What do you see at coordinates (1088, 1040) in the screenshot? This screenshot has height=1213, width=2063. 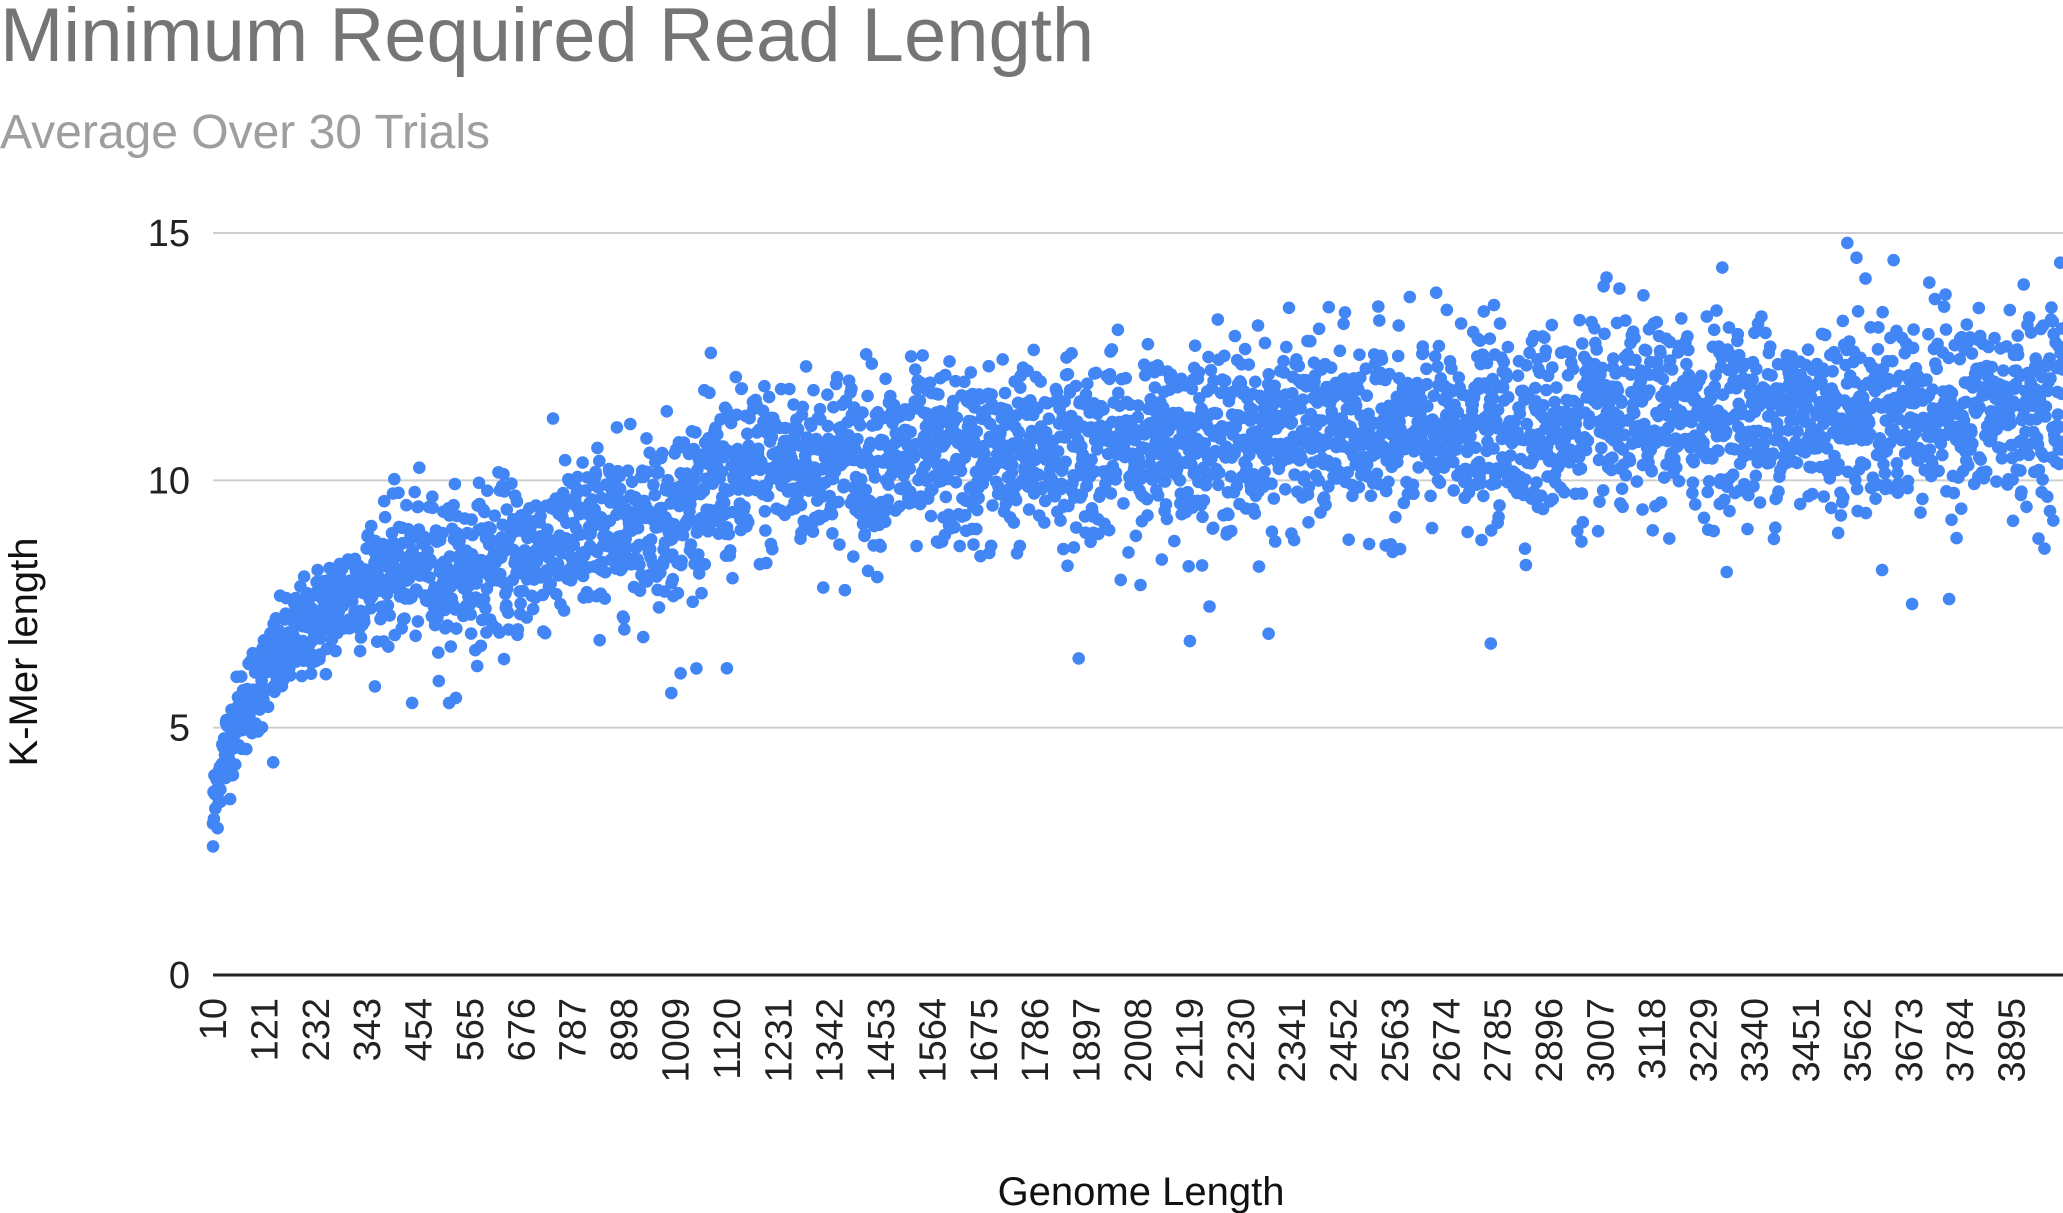 I see `x-tick-label: 1897` at bounding box center [1088, 1040].